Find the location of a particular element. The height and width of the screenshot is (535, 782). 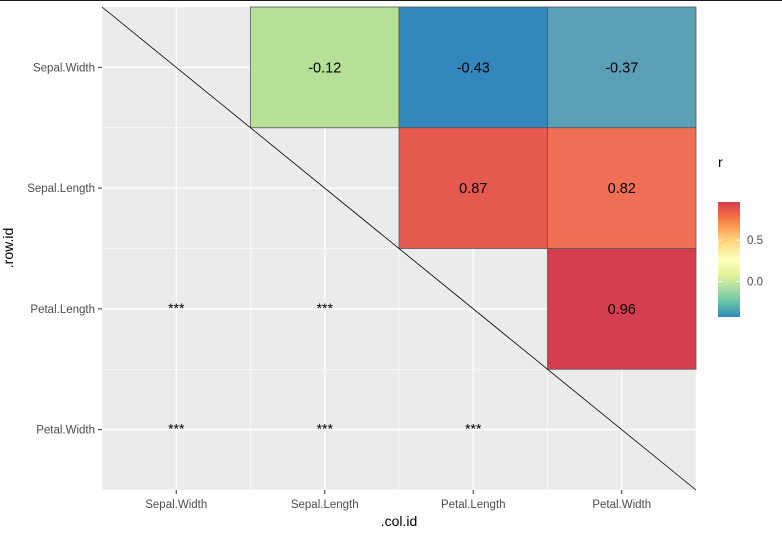

significance-markers: *** *** *** *** *** is located at coordinates (325, 368).